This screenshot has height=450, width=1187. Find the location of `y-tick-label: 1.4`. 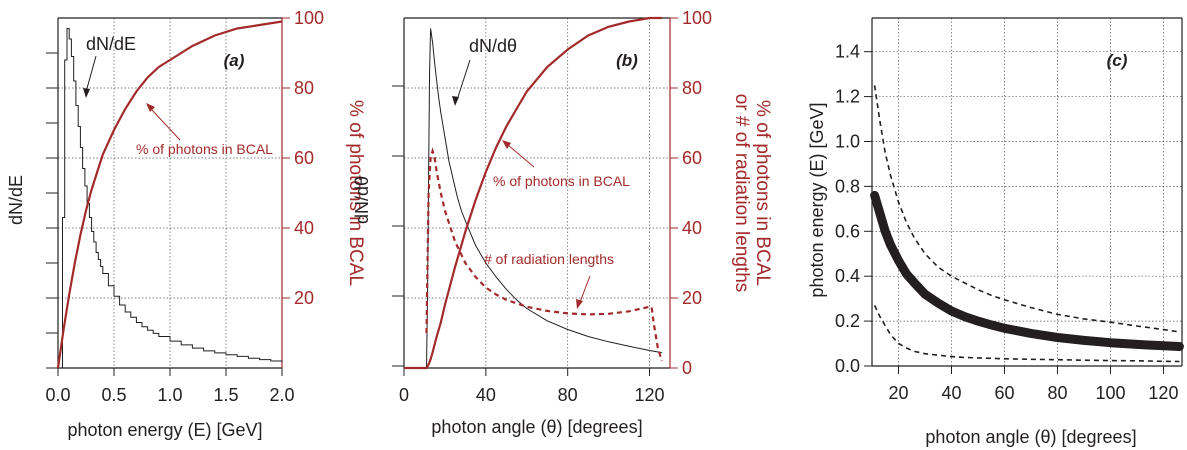

y-tick-label: 1.4 is located at coordinates (847, 52).